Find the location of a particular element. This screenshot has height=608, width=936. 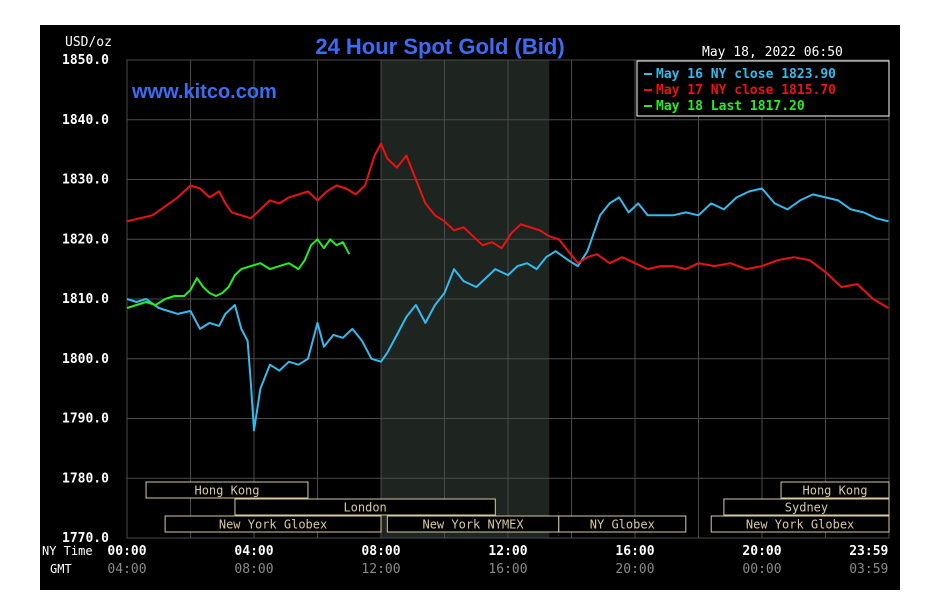

session-label: London is located at coordinates (364, 508).